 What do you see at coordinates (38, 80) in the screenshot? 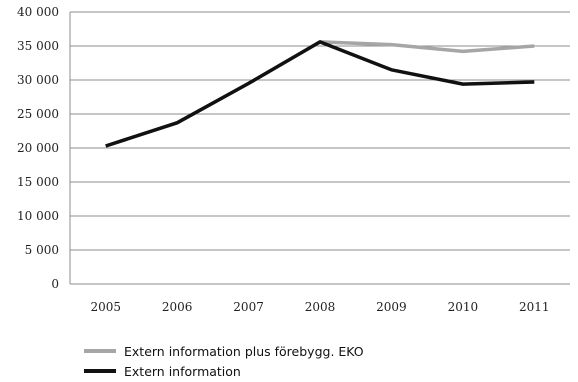
I see `y-tick-label: 30 000` at bounding box center [38, 80].